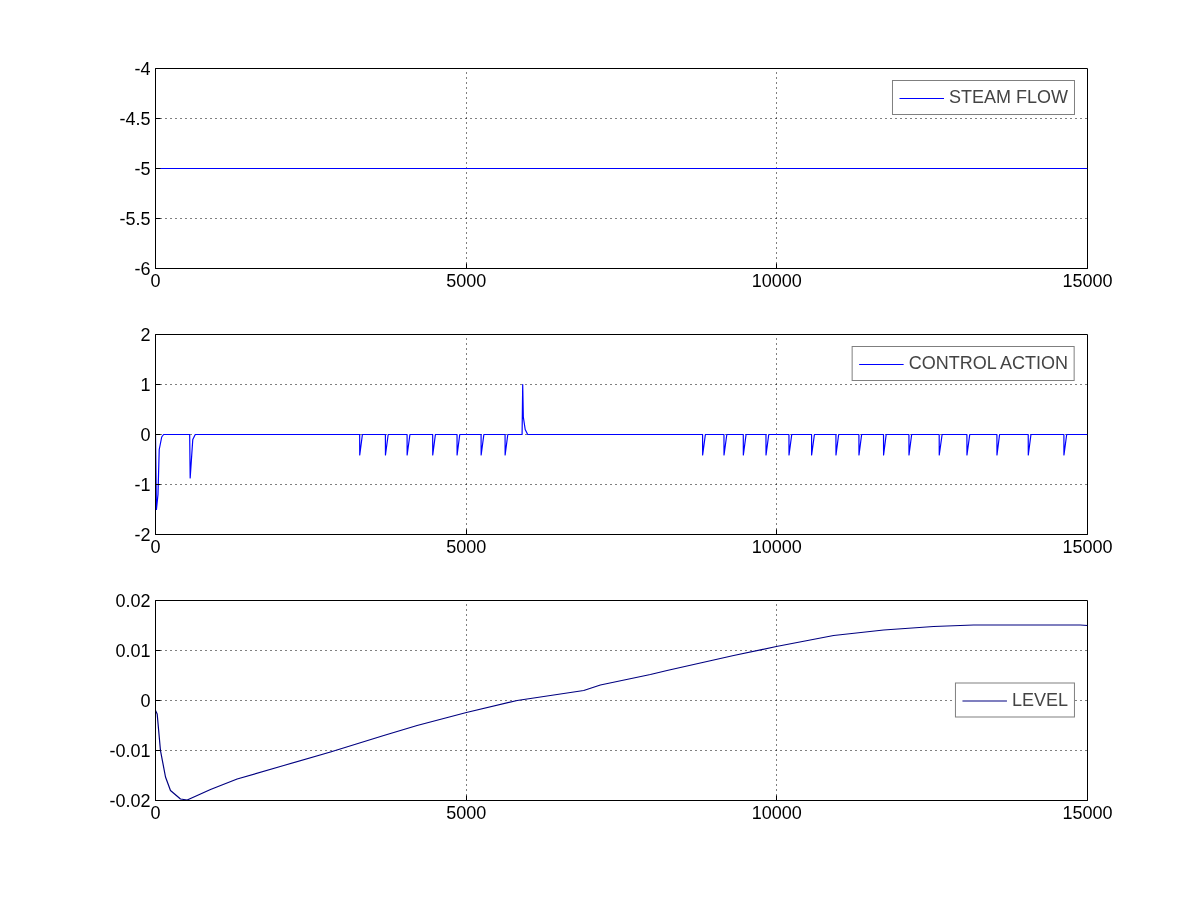  Describe the element at coordinates (145, 385) in the screenshot. I see `y-tick-label: 1` at that location.